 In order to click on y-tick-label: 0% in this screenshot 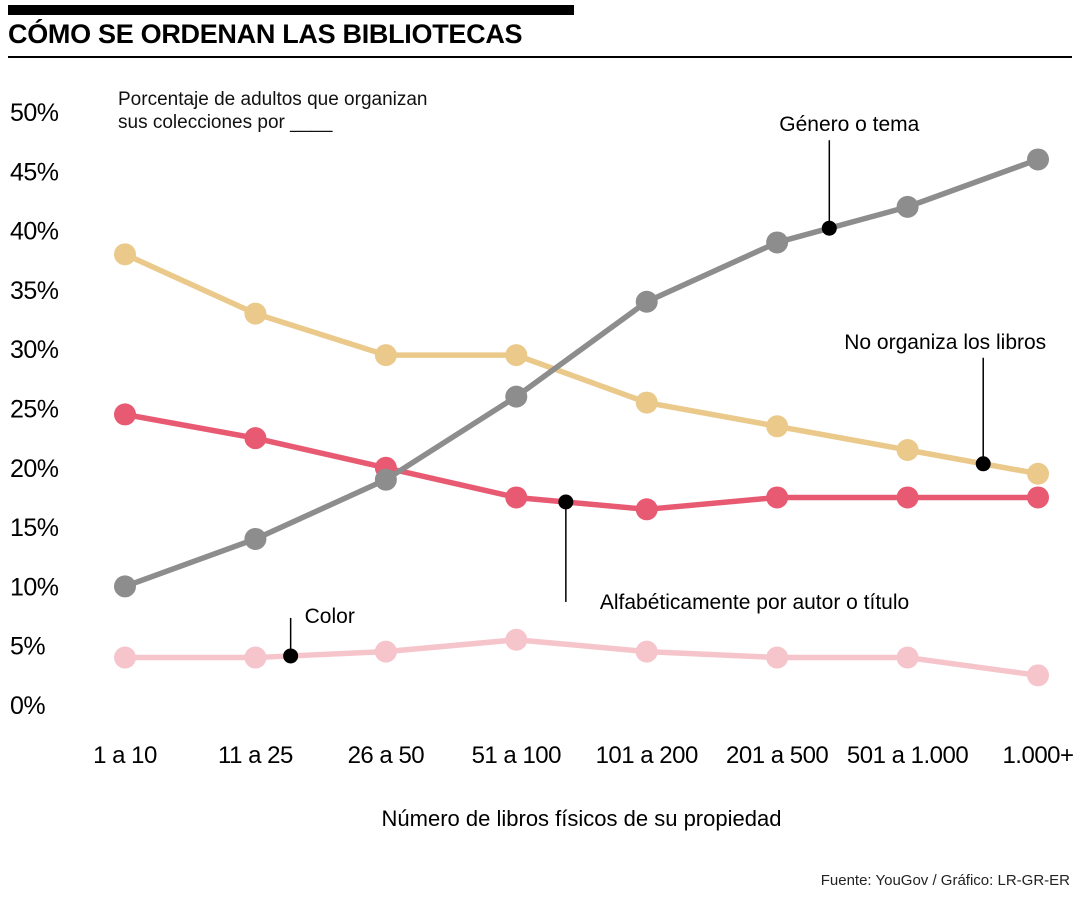, I will do `click(27, 706)`.